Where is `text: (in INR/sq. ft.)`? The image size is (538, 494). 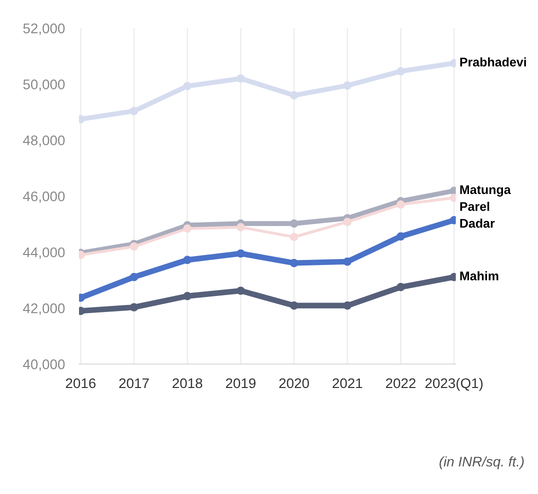
text: (in INR/sq. ft.) is located at coordinates (482, 463).